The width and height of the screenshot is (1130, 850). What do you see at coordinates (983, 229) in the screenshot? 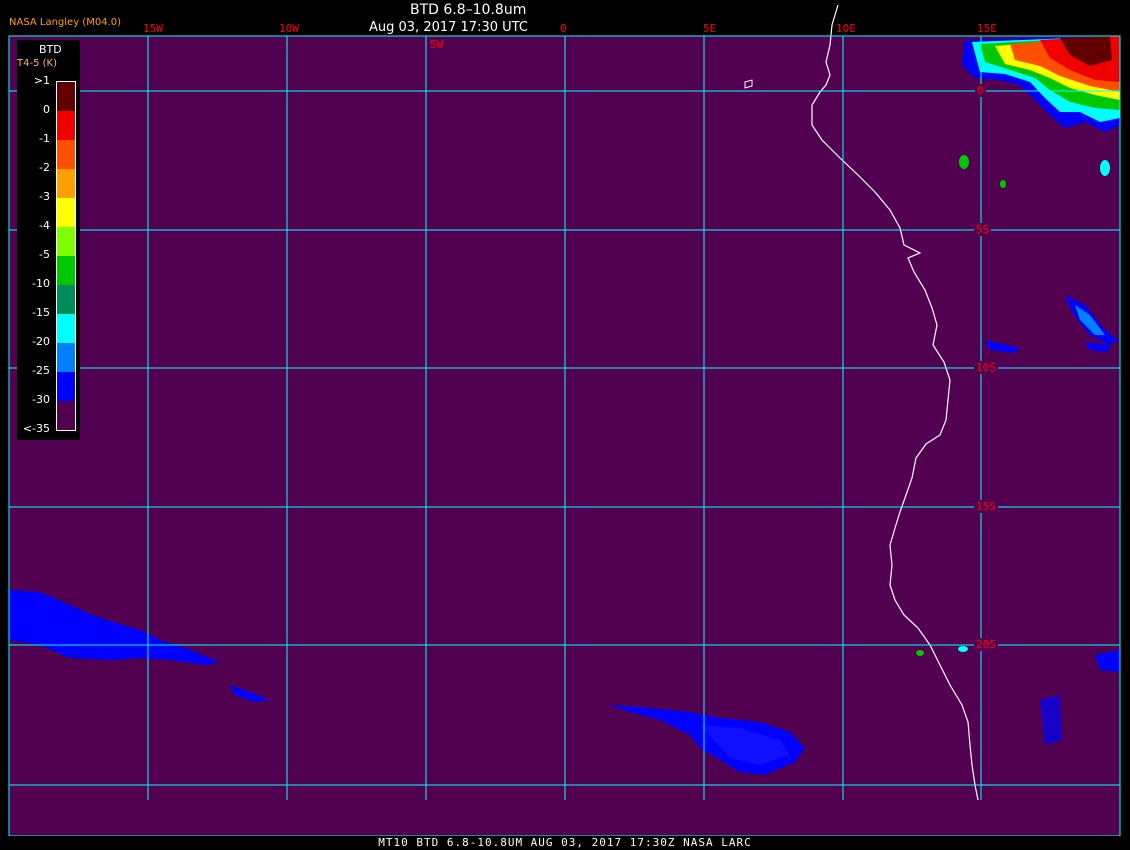
I see `lat-label-5s: 5S` at bounding box center [983, 229].